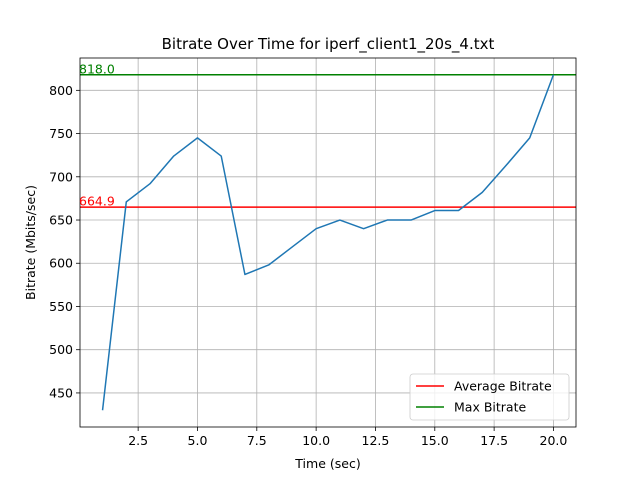 This screenshot has width=640, height=480. What do you see at coordinates (61, 133) in the screenshot?
I see `y-tick-label: 750` at bounding box center [61, 133].